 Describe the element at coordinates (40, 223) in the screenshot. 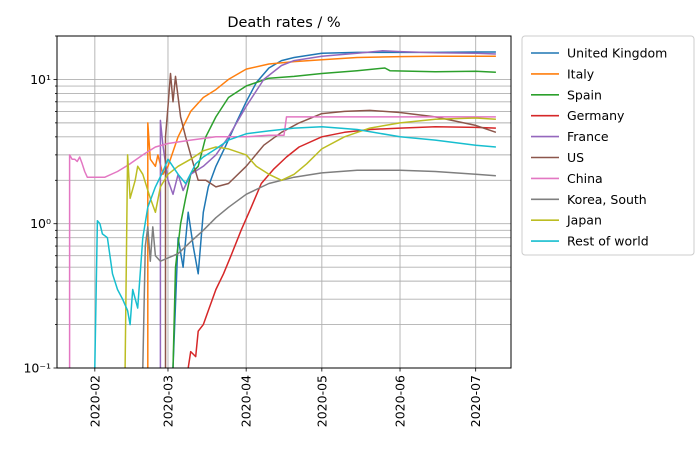

I see `y-tick-label: 10⁰` at that location.